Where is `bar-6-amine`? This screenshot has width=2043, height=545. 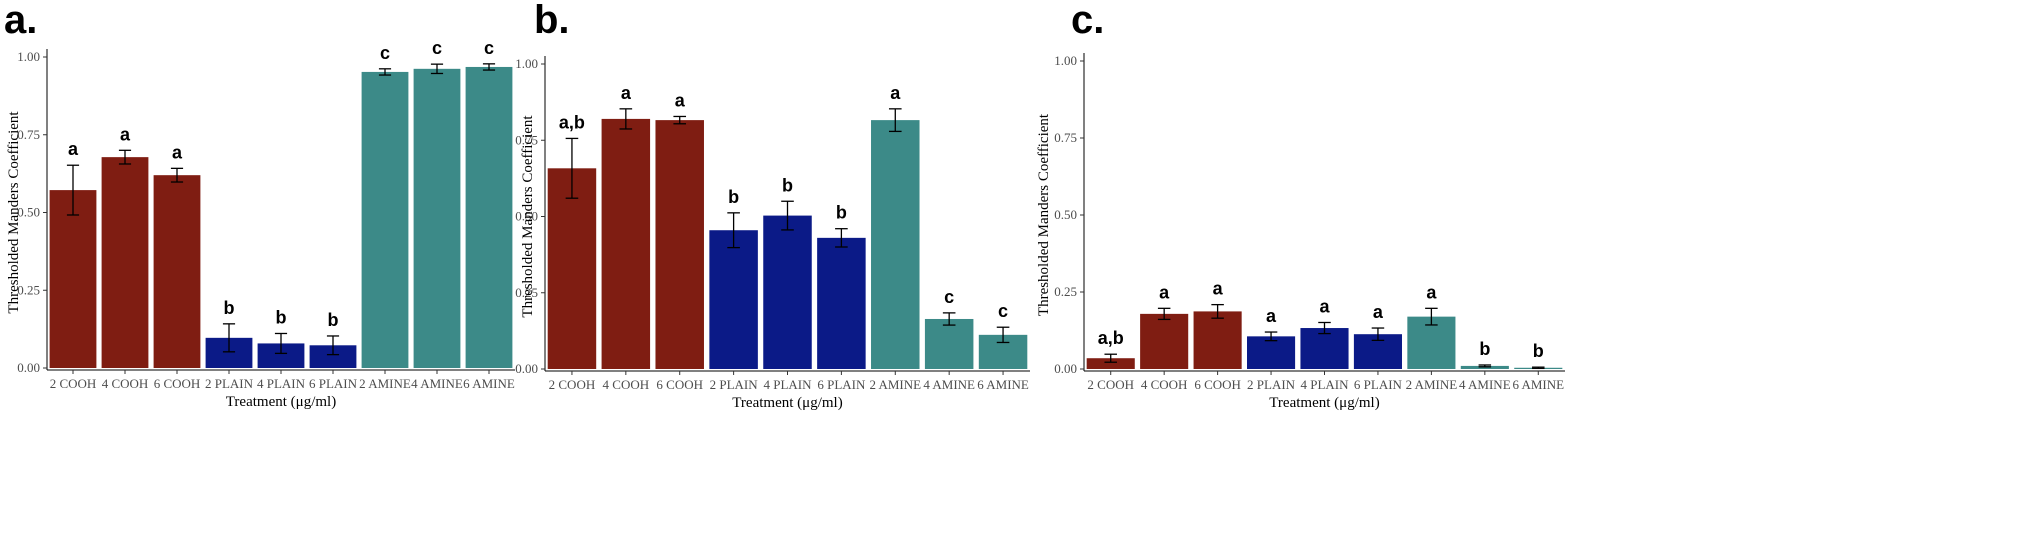 bar-6-amine is located at coordinates (489, 217).